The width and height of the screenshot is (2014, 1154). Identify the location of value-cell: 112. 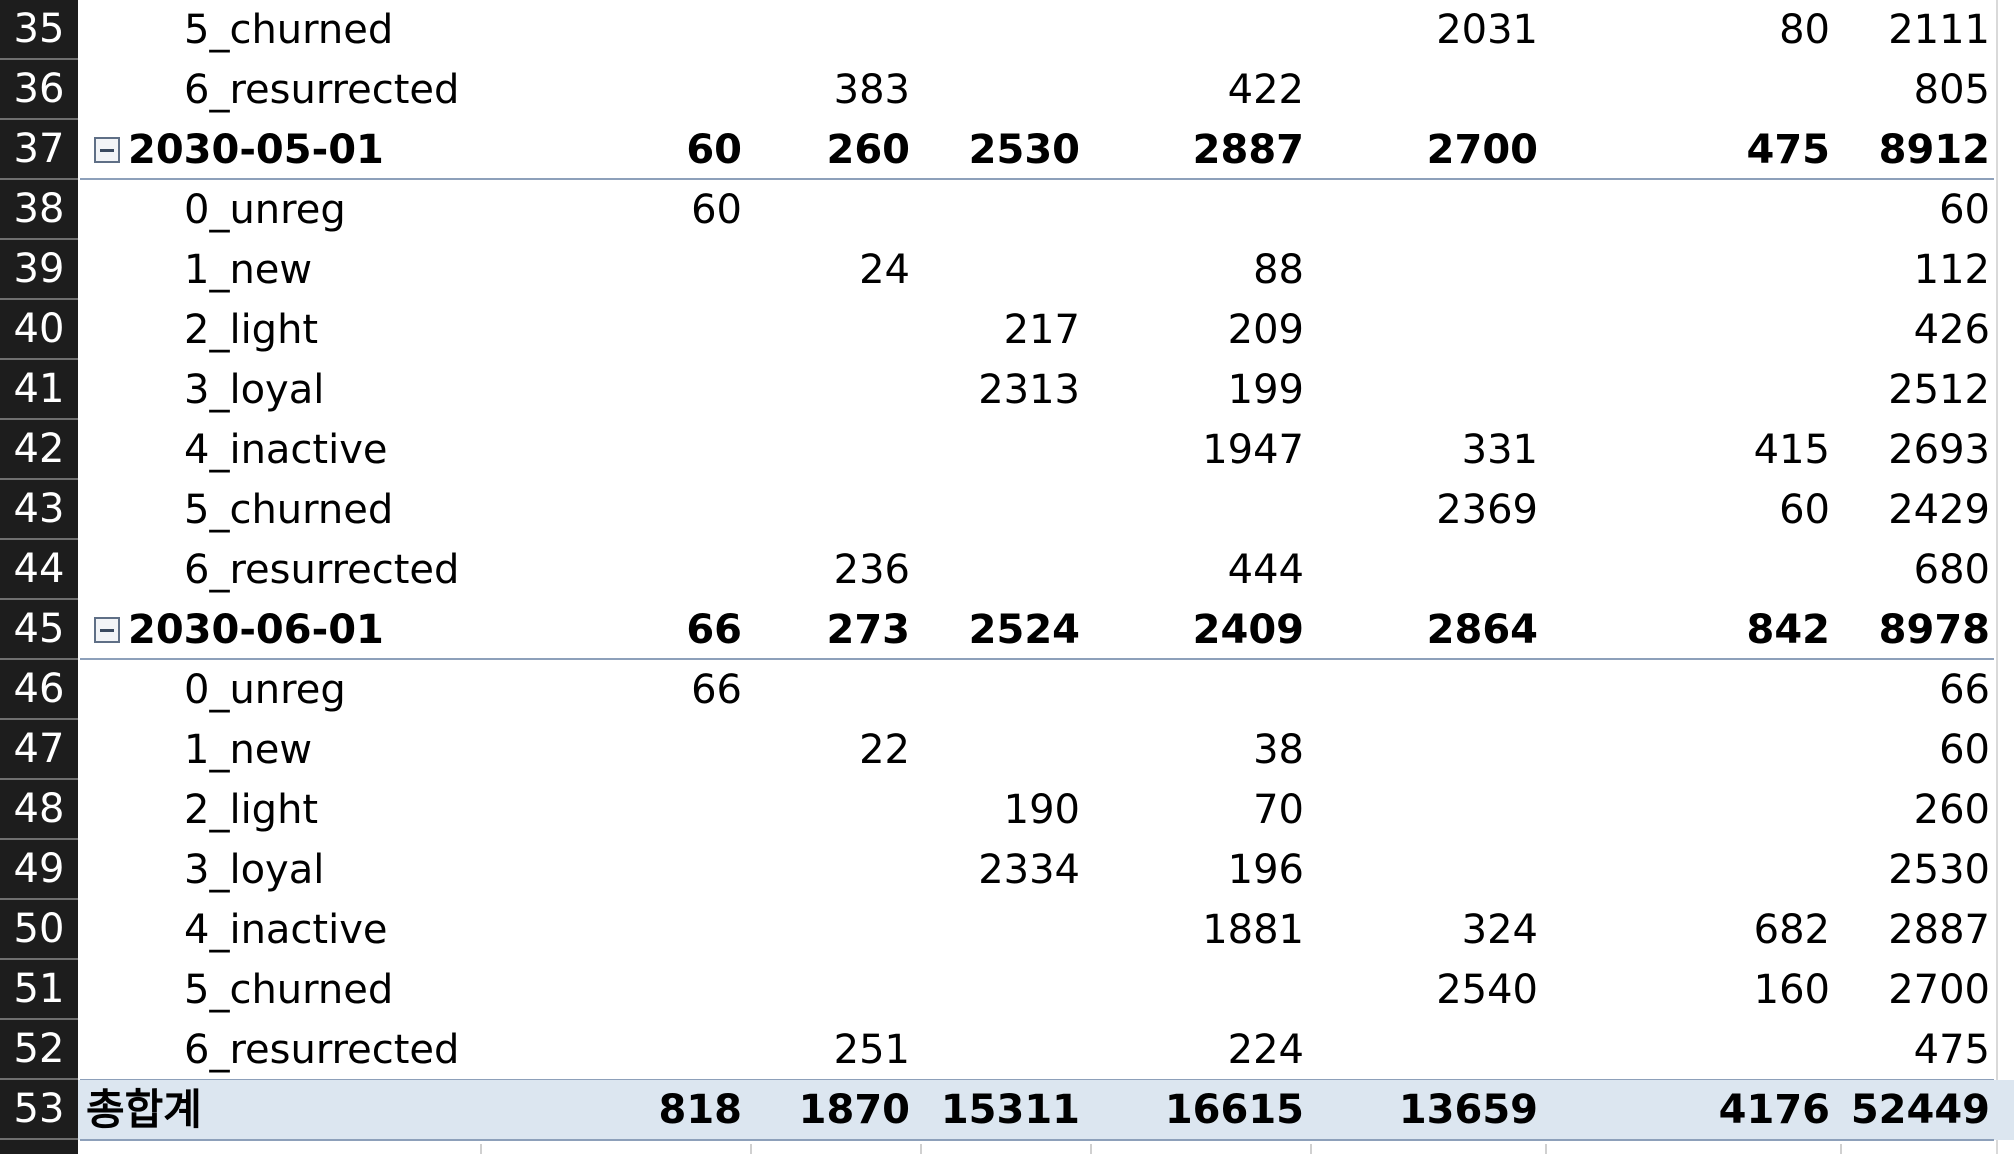
(1951, 270).